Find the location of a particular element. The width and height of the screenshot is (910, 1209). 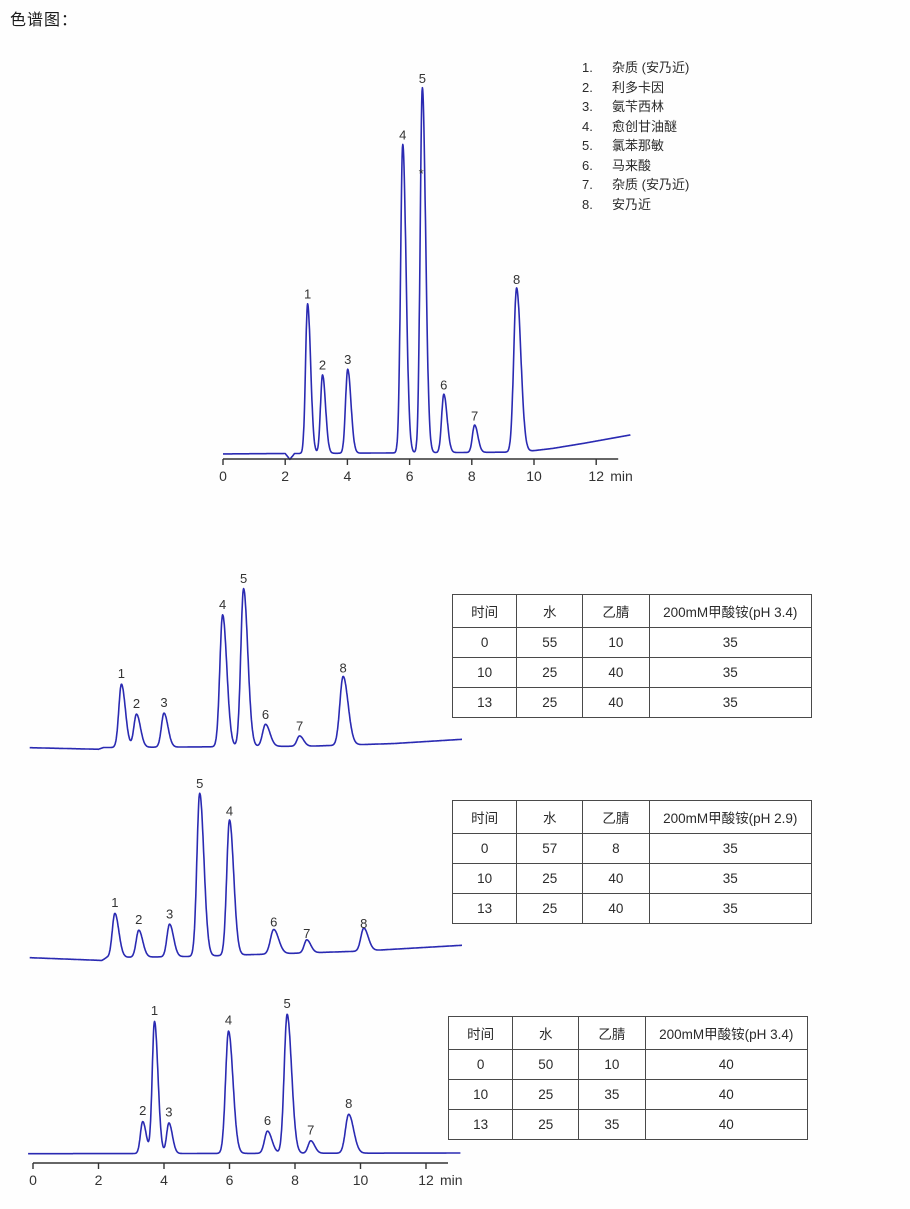

legend-item-6: 6. 马来酸 is located at coordinates (635, 166).